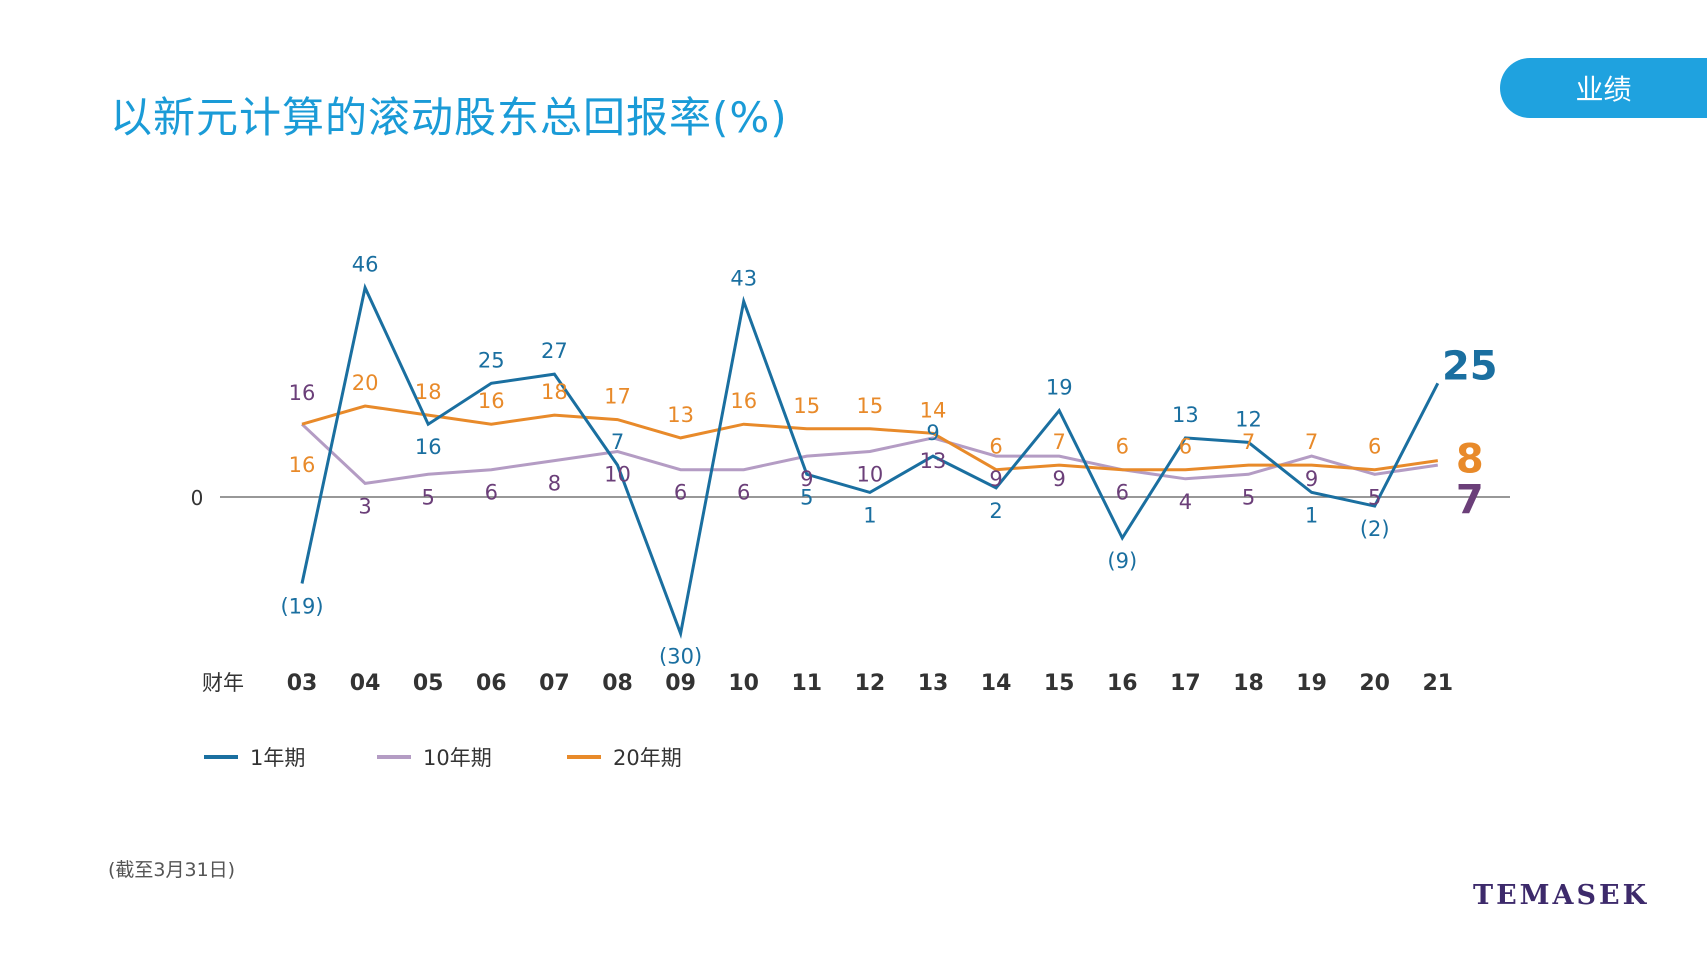 The width and height of the screenshot is (1707, 960). What do you see at coordinates (197, 498) in the screenshot?
I see `zero-tick-label: 0` at bounding box center [197, 498].